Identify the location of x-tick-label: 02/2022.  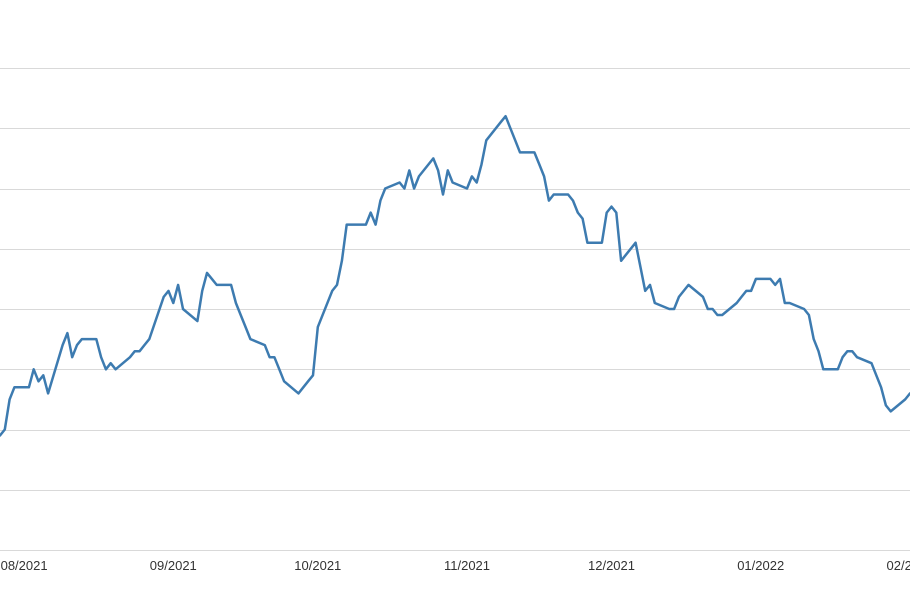
(898, 565).